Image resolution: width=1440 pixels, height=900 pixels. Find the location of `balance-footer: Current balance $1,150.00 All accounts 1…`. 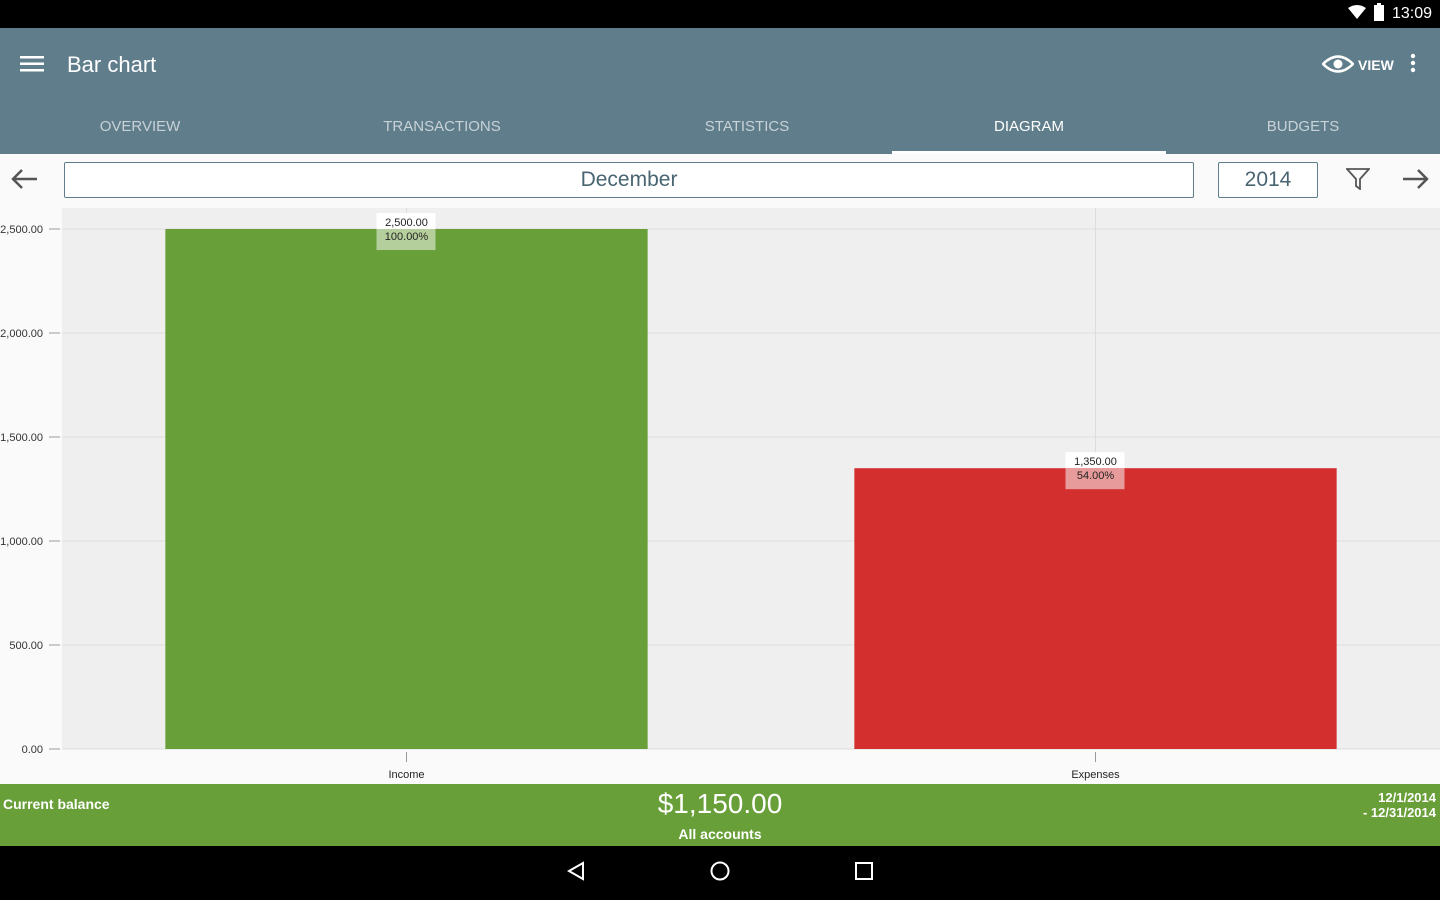

balance-footer: Current balance $1,150.00 All accounts 1… is located at coordinates (720, 815).